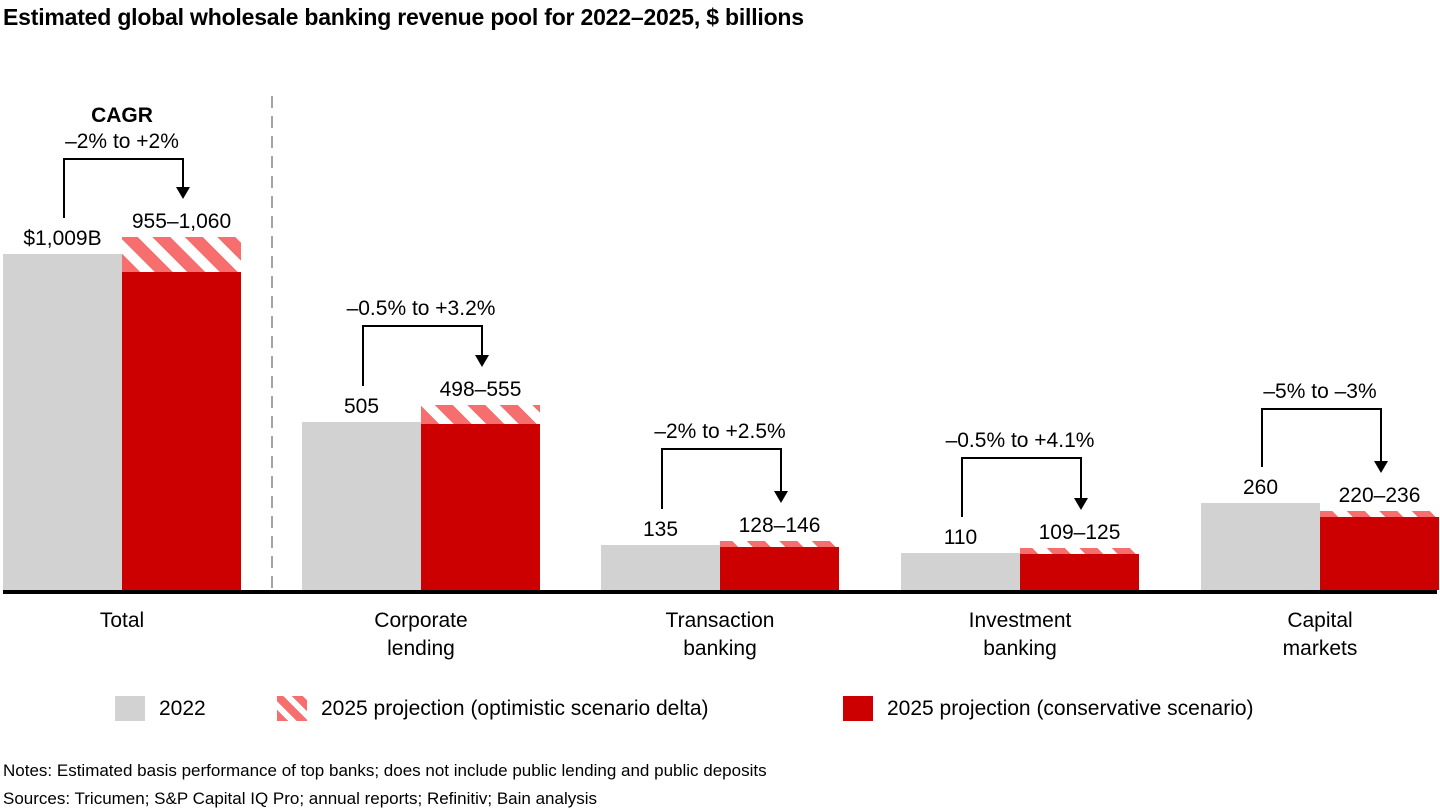  What do you see at coordinates (63, 188) in the screenshot?
I see `cagr-bracket-left-leg-total` at bounding box center [63, 188].